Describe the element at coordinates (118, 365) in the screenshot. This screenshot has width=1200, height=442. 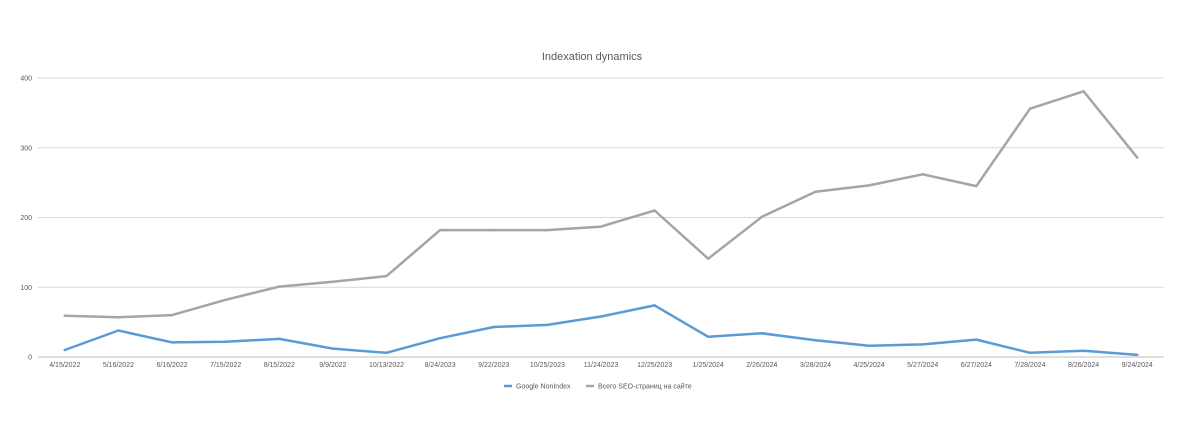
I see `x-tick-label: 5/16/2022` at that location.